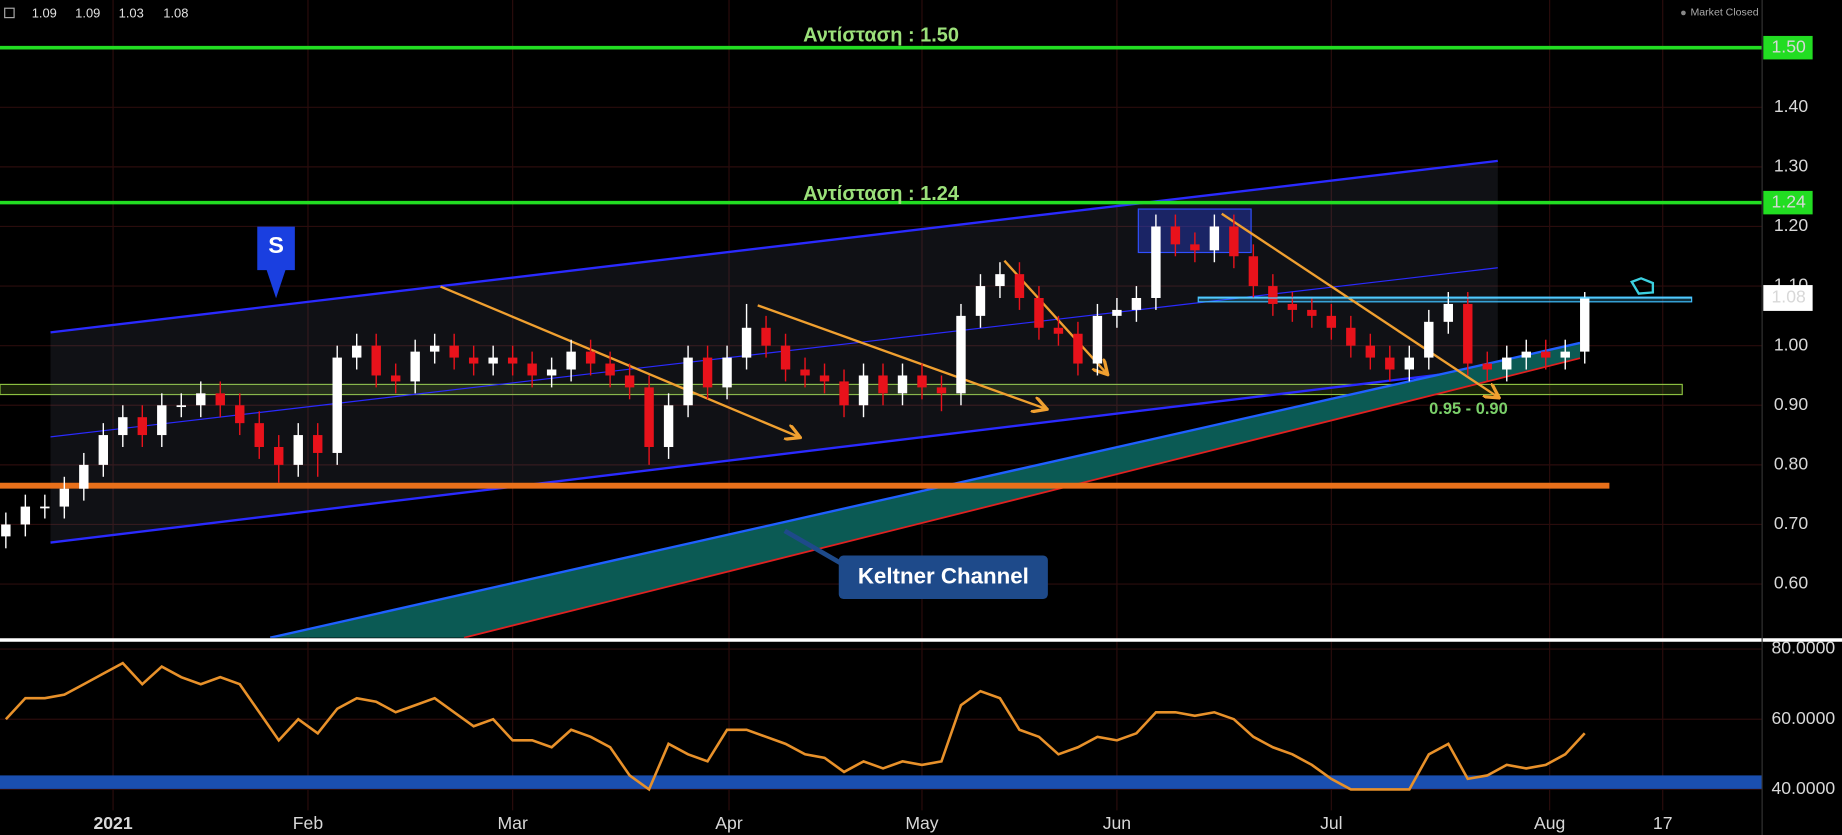  What do you see at coordinates (512, 823) in the screenshot?
I see `x-tick-label: Mar` at bounding box center [512, 823].